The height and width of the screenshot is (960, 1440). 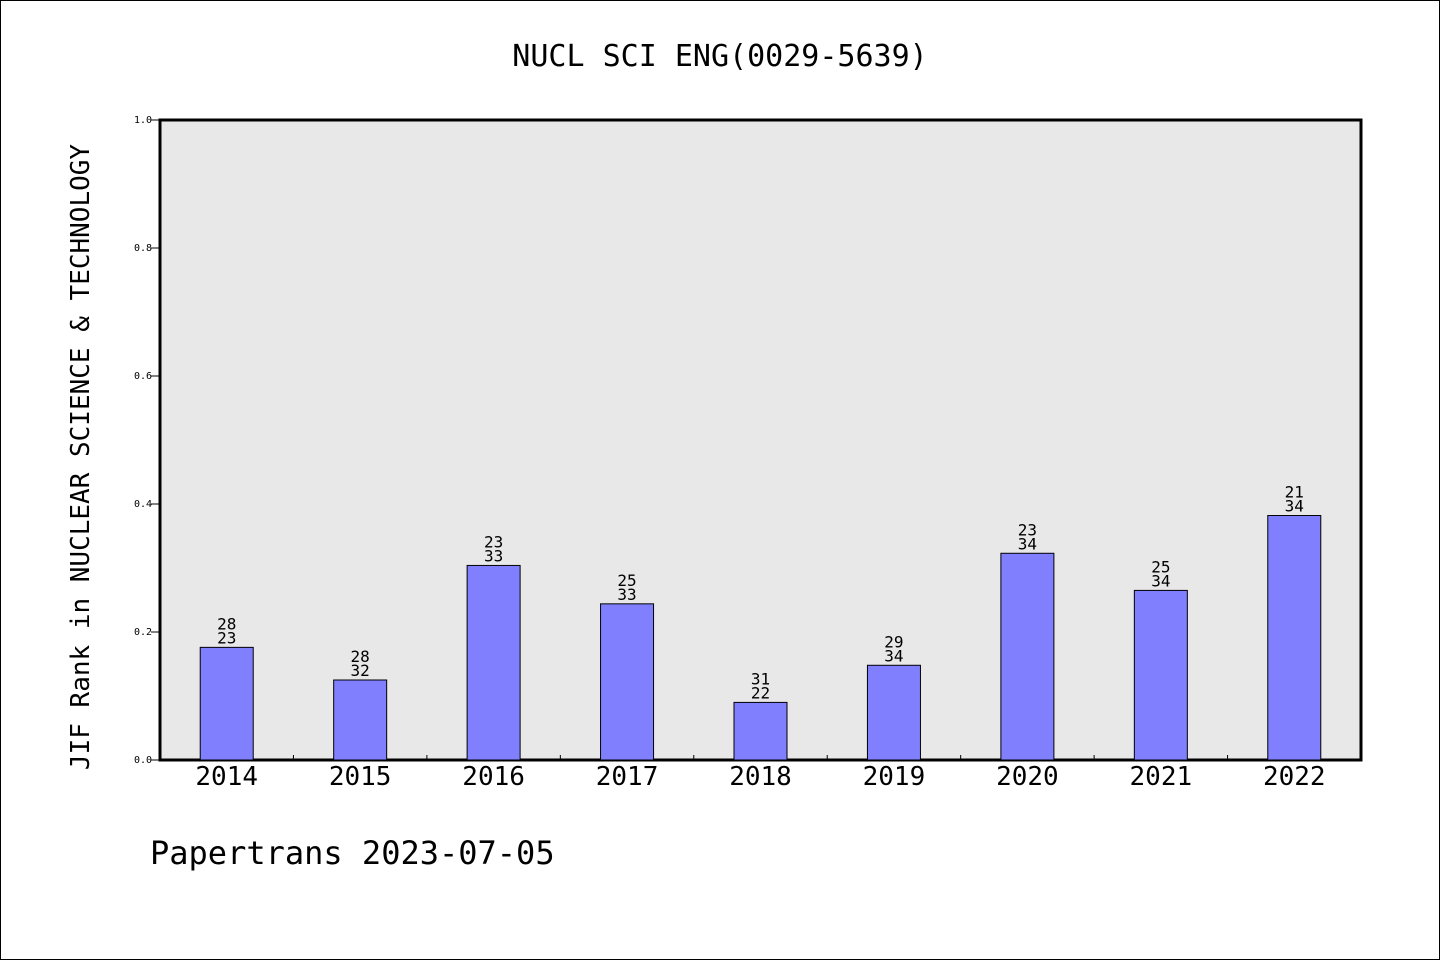 What do you see at coordinates (352, 853) in the screenshot?
I see `footer-text: Papertrans 2023-07-05` at bounding box center [352, 853].